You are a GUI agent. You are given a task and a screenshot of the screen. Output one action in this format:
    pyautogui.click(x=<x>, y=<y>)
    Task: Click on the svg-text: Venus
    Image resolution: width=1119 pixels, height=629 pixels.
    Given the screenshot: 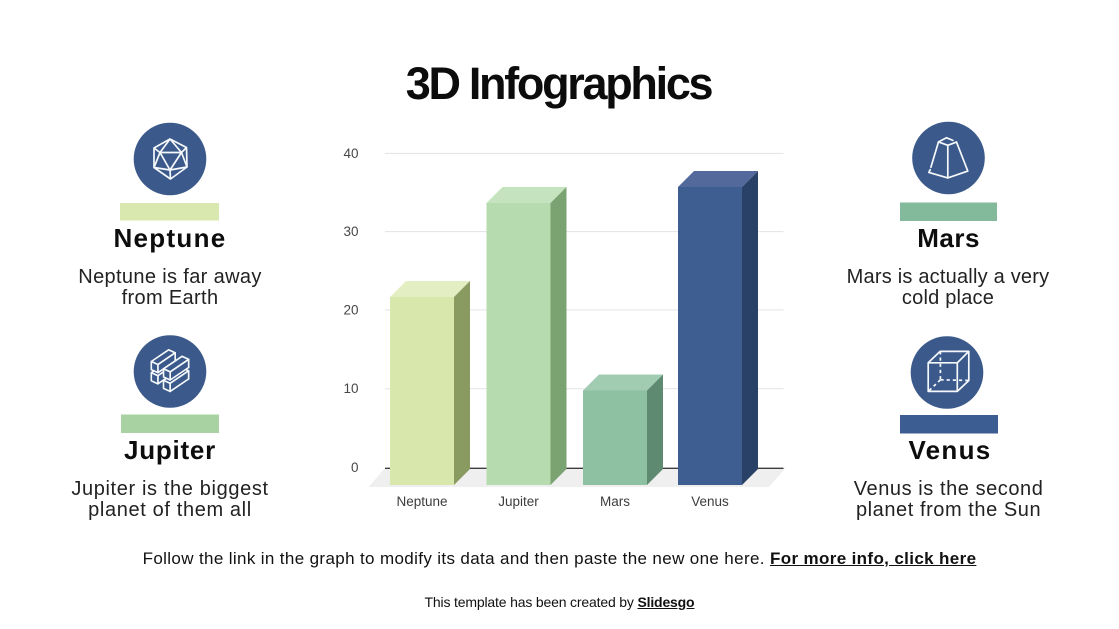 What is the action you would take?
    pyautogui.click(x=710, y=501)
    